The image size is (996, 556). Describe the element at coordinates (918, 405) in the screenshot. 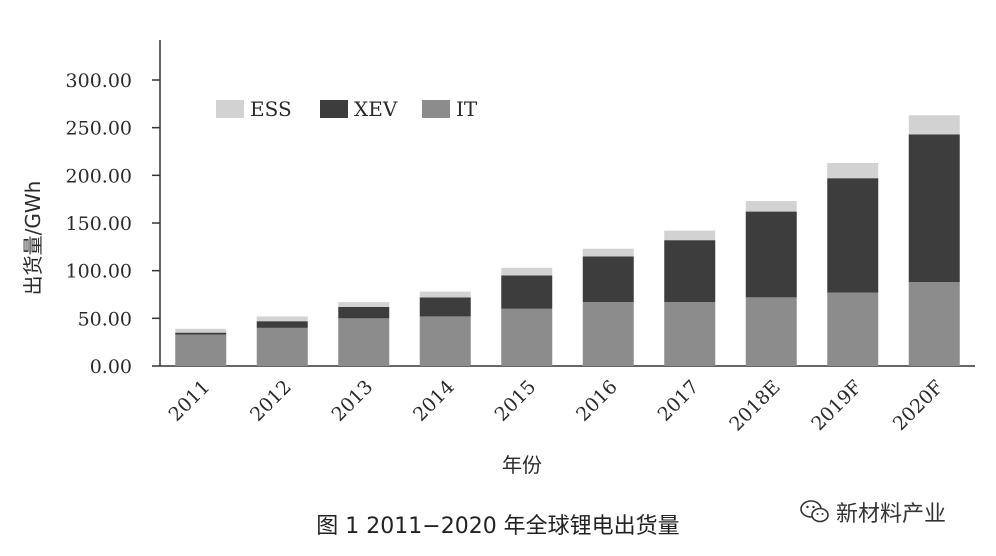

I see `x-tick-label: 2020F` at that location.